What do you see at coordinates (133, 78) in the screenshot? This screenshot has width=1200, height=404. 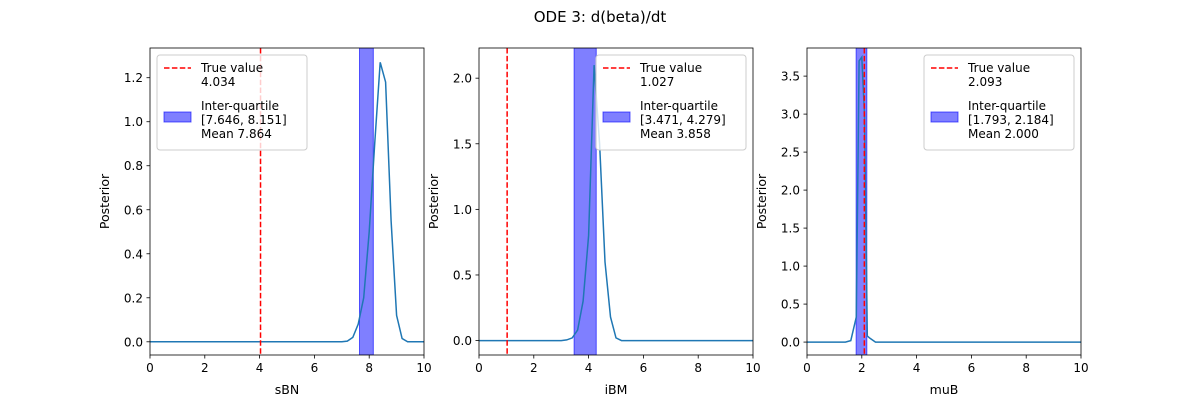 I see `y-tick-label: 1.2` at bounding box center [133, 78].